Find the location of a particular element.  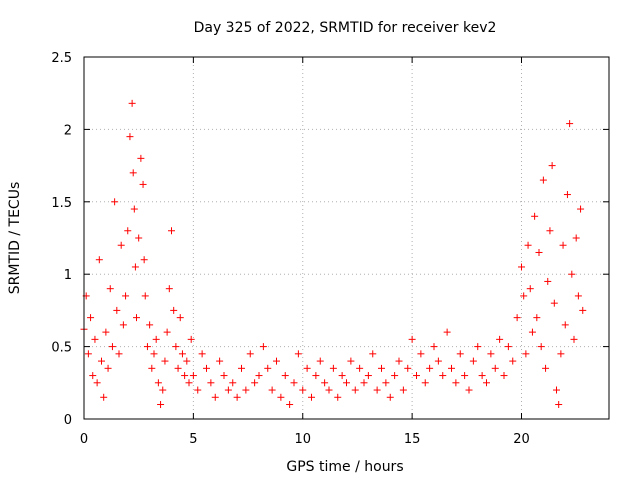

y-tick-labels: 0 0.5 1 1.5 2 2.5 is located at coordinates (61, 239).